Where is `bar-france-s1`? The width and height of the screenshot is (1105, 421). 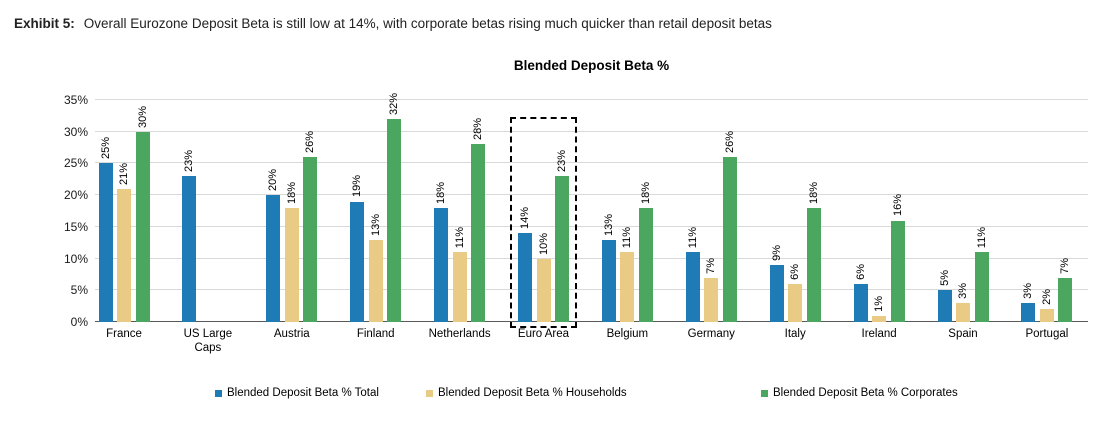 bar-france-s1 is located at coordinates (124, 255).